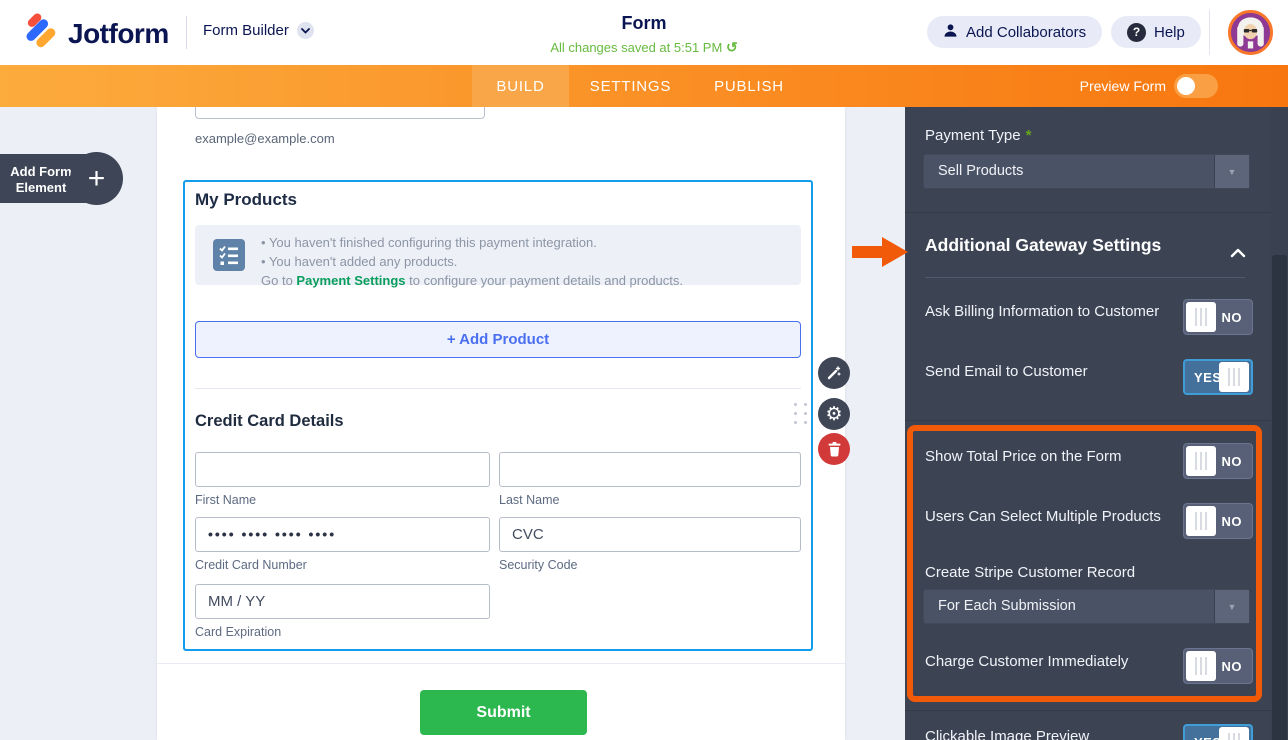 This screenshot has width=1288, height=740. I want to click on products-title: My Products, so click(246, 199).